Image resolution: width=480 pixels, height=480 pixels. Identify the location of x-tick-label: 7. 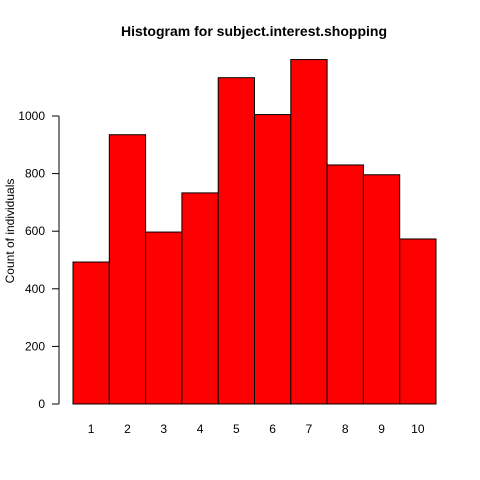
(309, 429).